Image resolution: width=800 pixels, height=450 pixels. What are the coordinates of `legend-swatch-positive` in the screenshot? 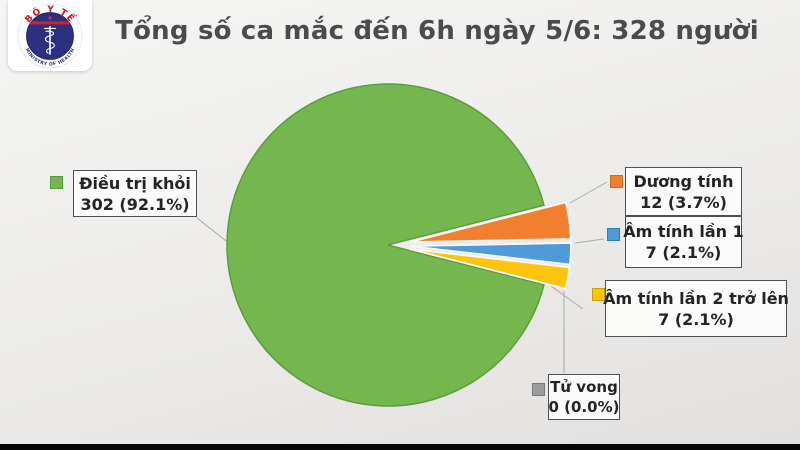 It's located at (616, 181).